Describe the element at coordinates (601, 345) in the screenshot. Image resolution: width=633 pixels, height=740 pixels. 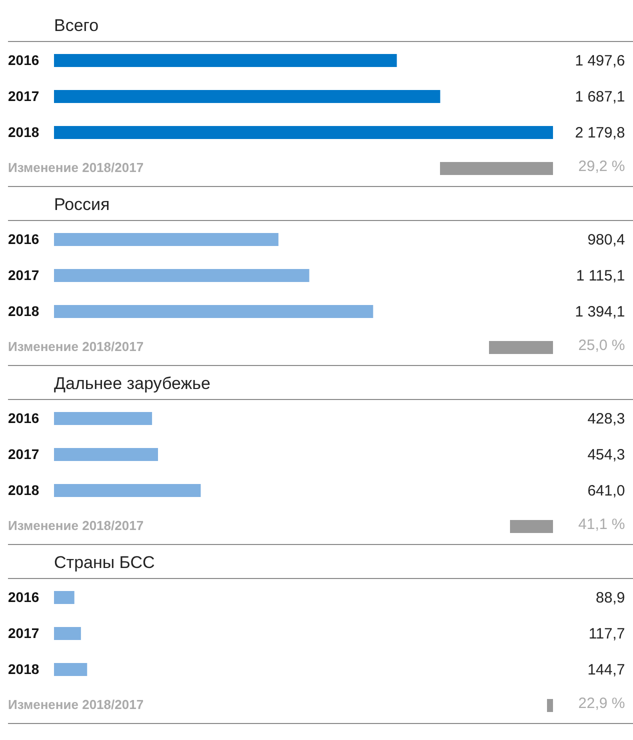
I see `text: 25,0 %` at that location.